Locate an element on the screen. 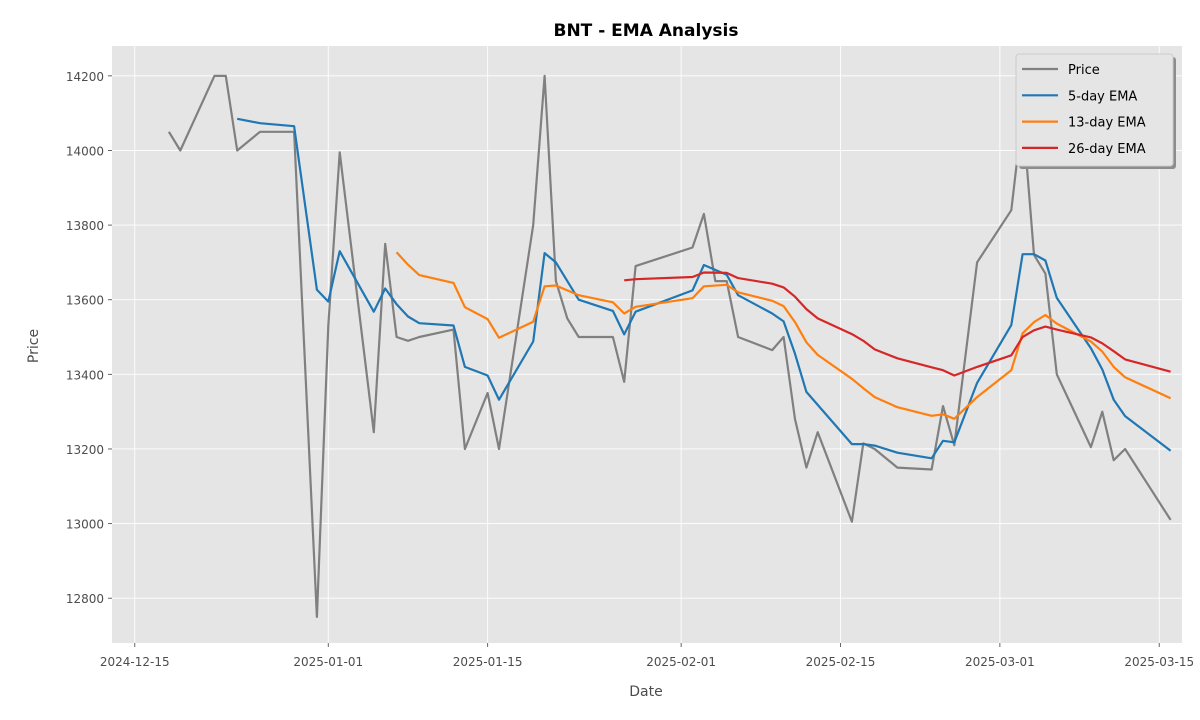  y-tick-label: 13200 is located at coordinates (85, 450).